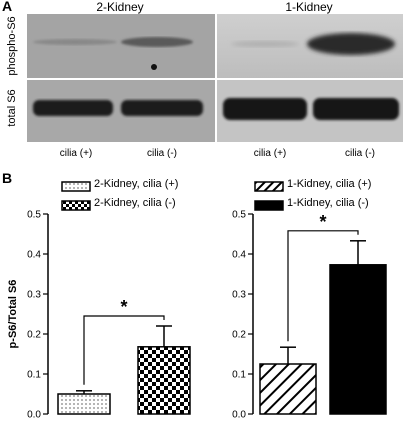 The image size is (406, 424). What do you see at coordinates (7, 178) in the screenshot?
I see `panel-b-letter: B` at bounding box center [7, 178].